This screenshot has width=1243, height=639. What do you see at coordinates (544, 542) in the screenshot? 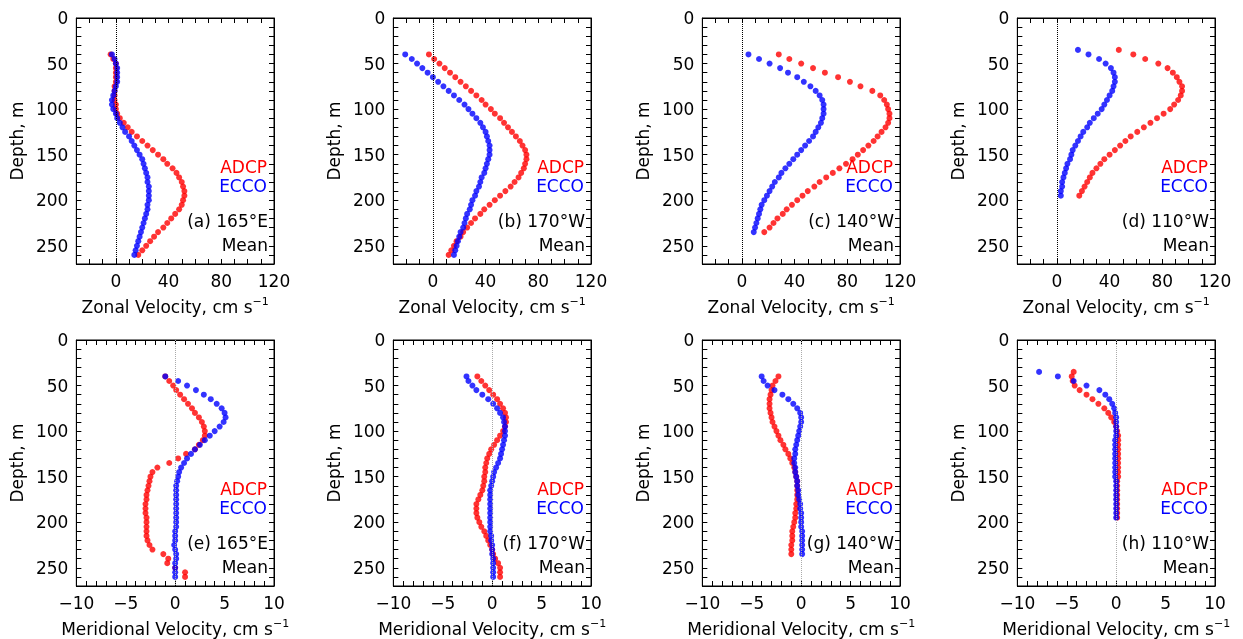
I see `annotation: (f) 170°W` at bounding box center [544, 542].